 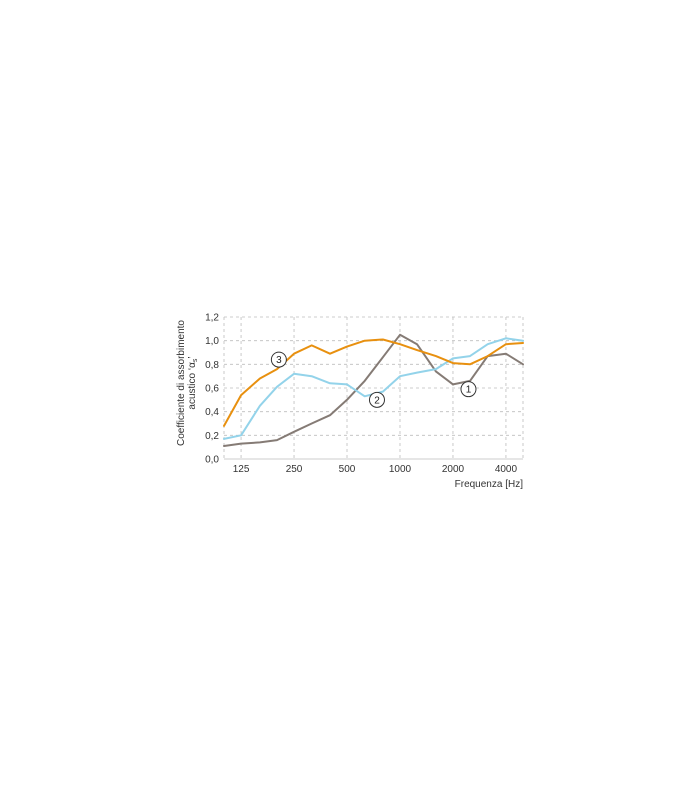 I want to click on series-markers: 1 2 3, so click(x=373, y=379).